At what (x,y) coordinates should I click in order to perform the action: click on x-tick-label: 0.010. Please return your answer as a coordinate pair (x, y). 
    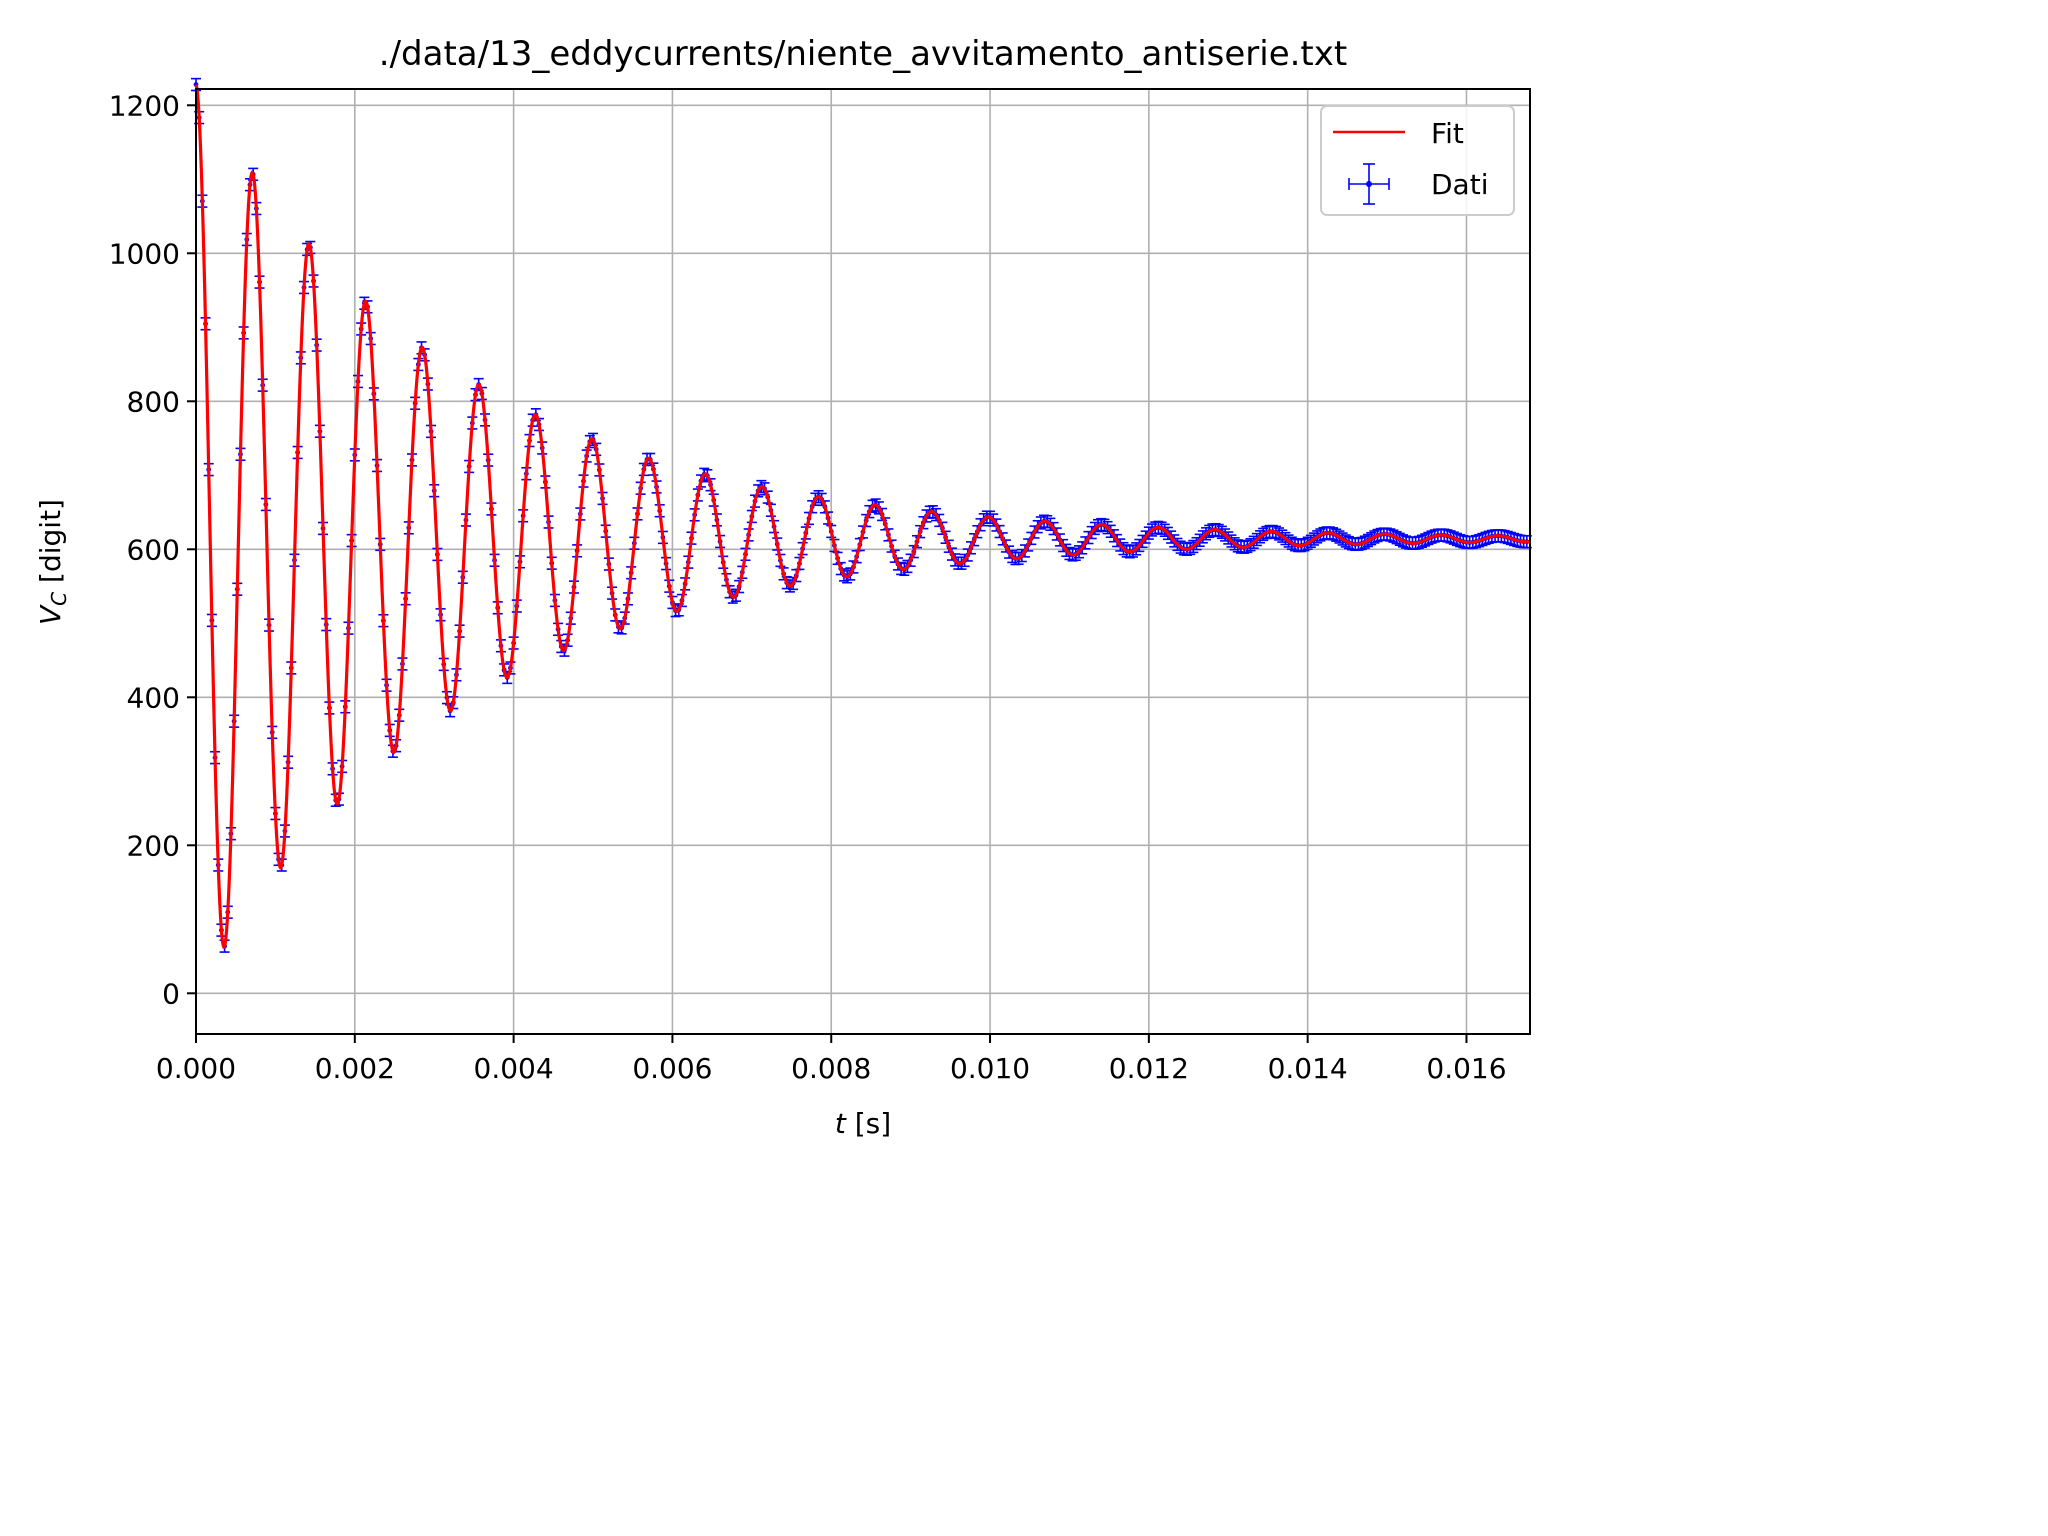
    Looking at the image, I should click on (990, 1068).